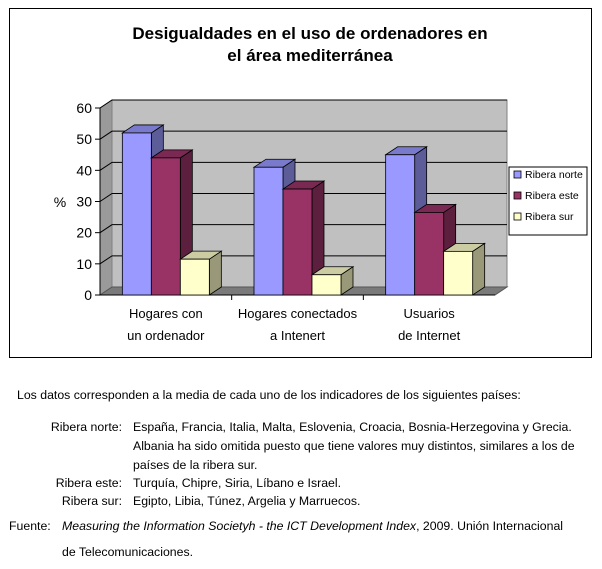 Image resolution: width=602 pixels, height=569 pixels. I want to click on legend-label: Ribera sur, so click(549, 217).